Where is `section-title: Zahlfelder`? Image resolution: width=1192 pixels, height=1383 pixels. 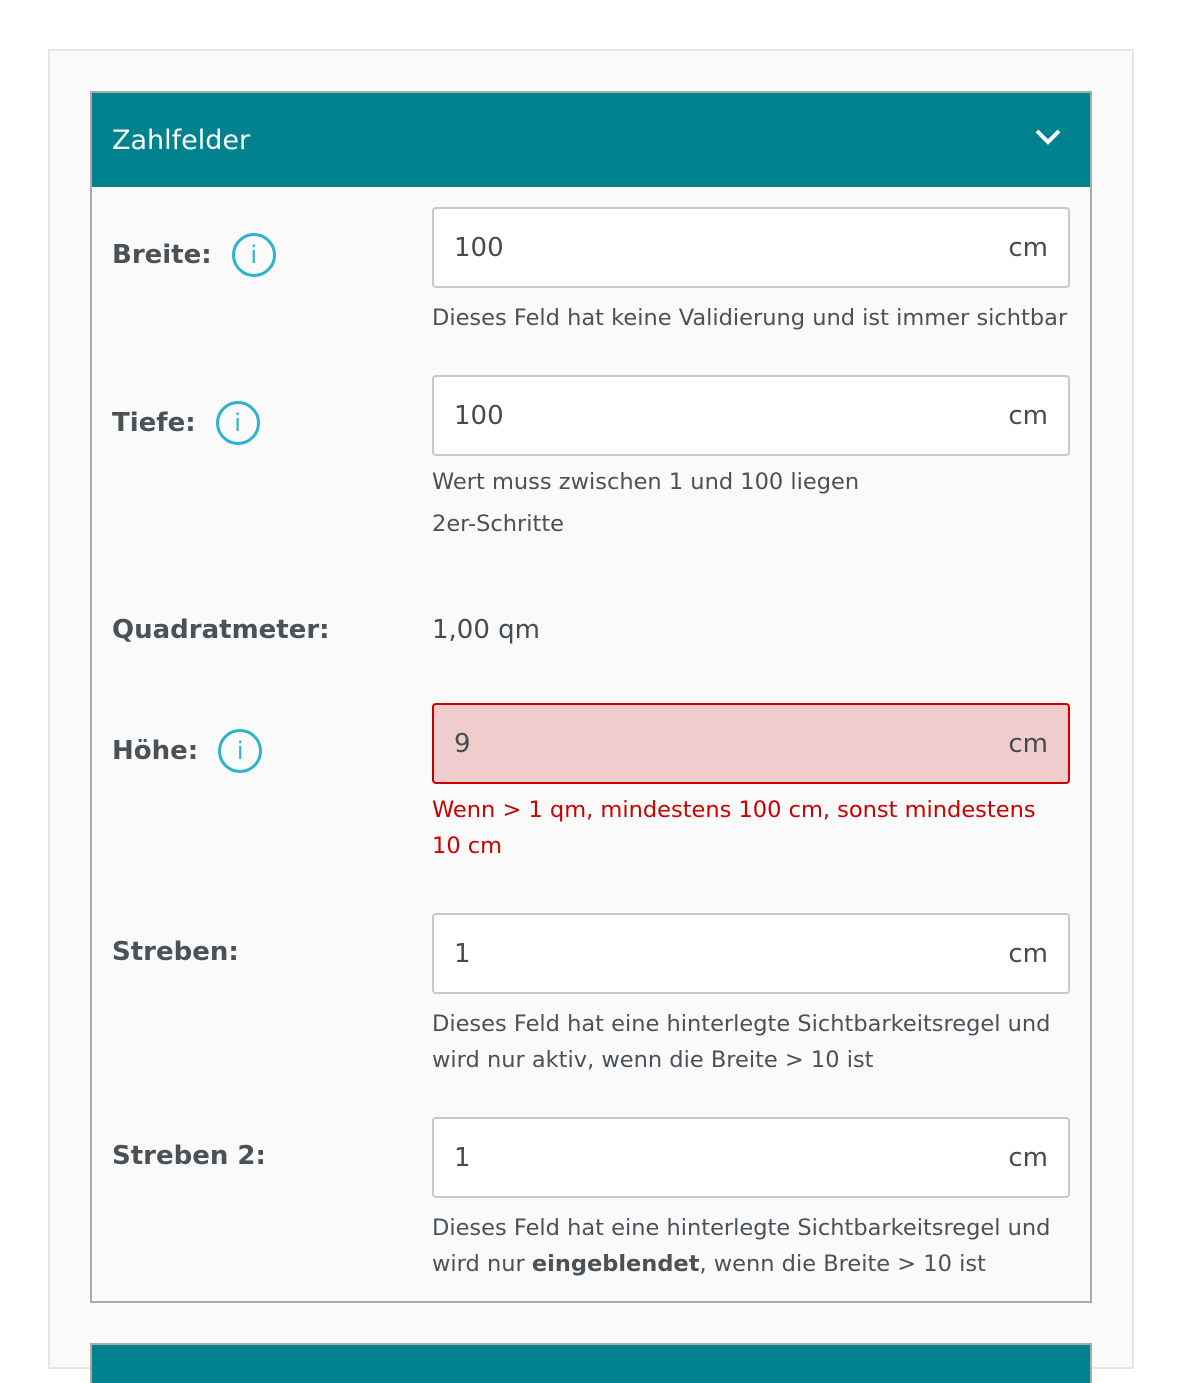
section-title: Zahlfelder is located at coordinates (181, 140).